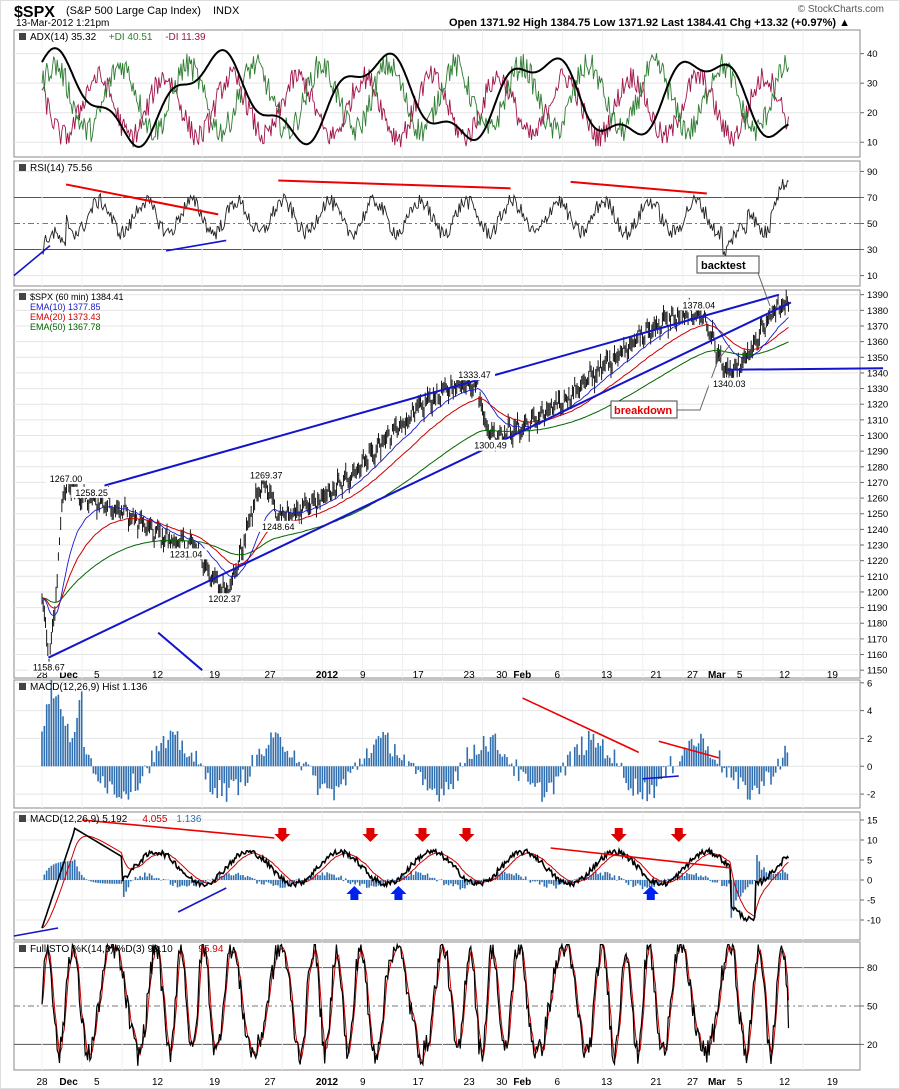 The height and width of the screenshot is (1089, 900). What do you see at coordinates (68, 1082) in the screenshot?
I see `x-label: Dec` at bounding box center [68, 1082].